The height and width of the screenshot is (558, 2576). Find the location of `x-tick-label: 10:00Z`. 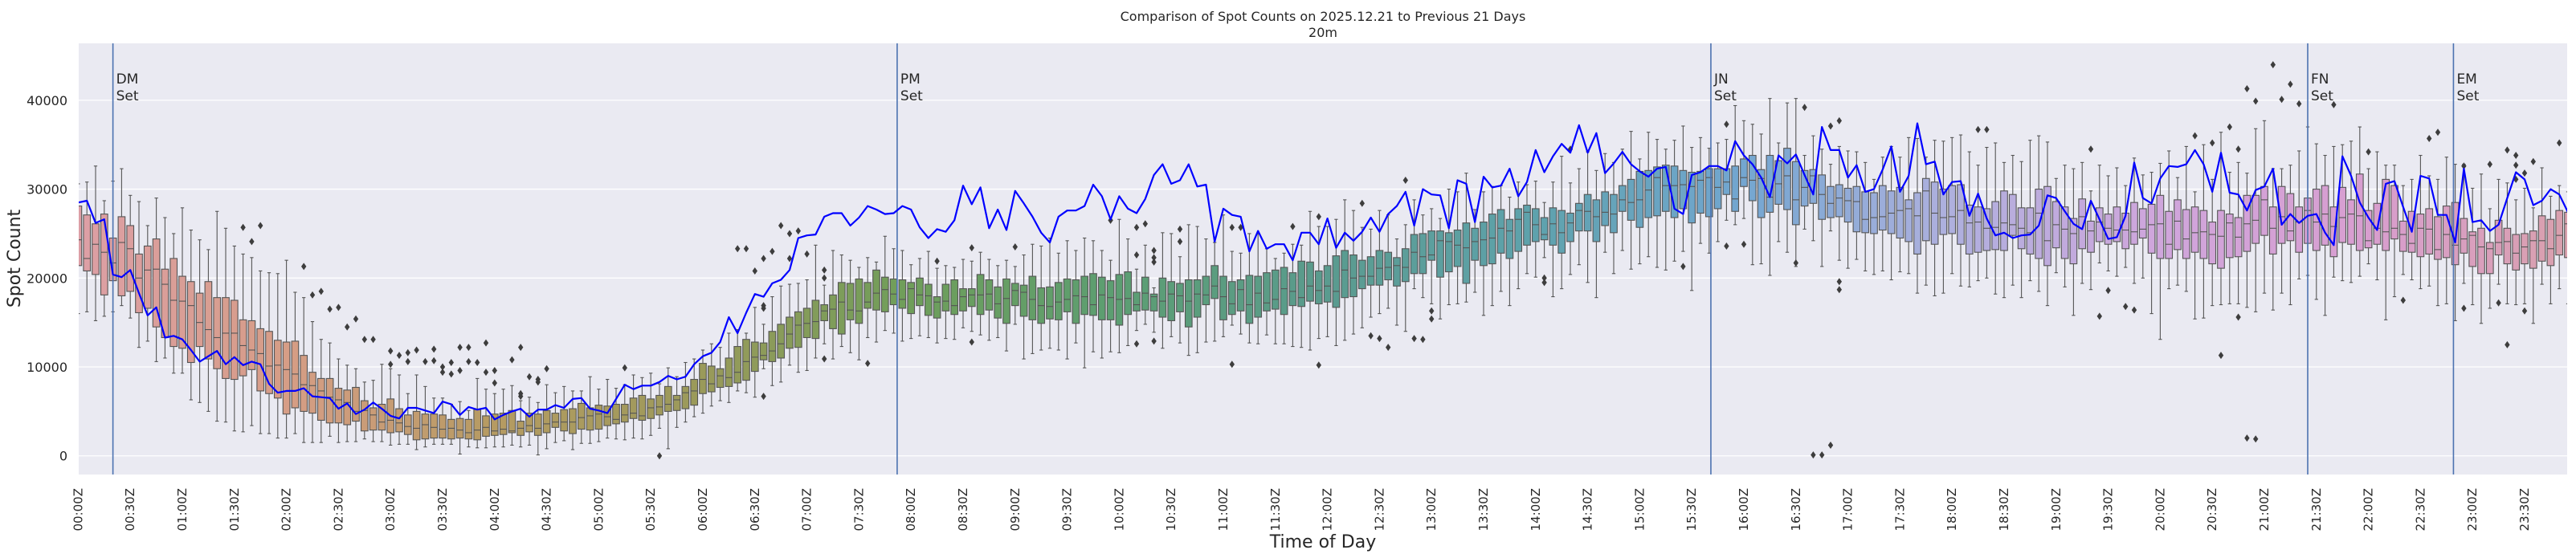

x-tick-label: 10:00Z is located at coordinates (1119, 510).